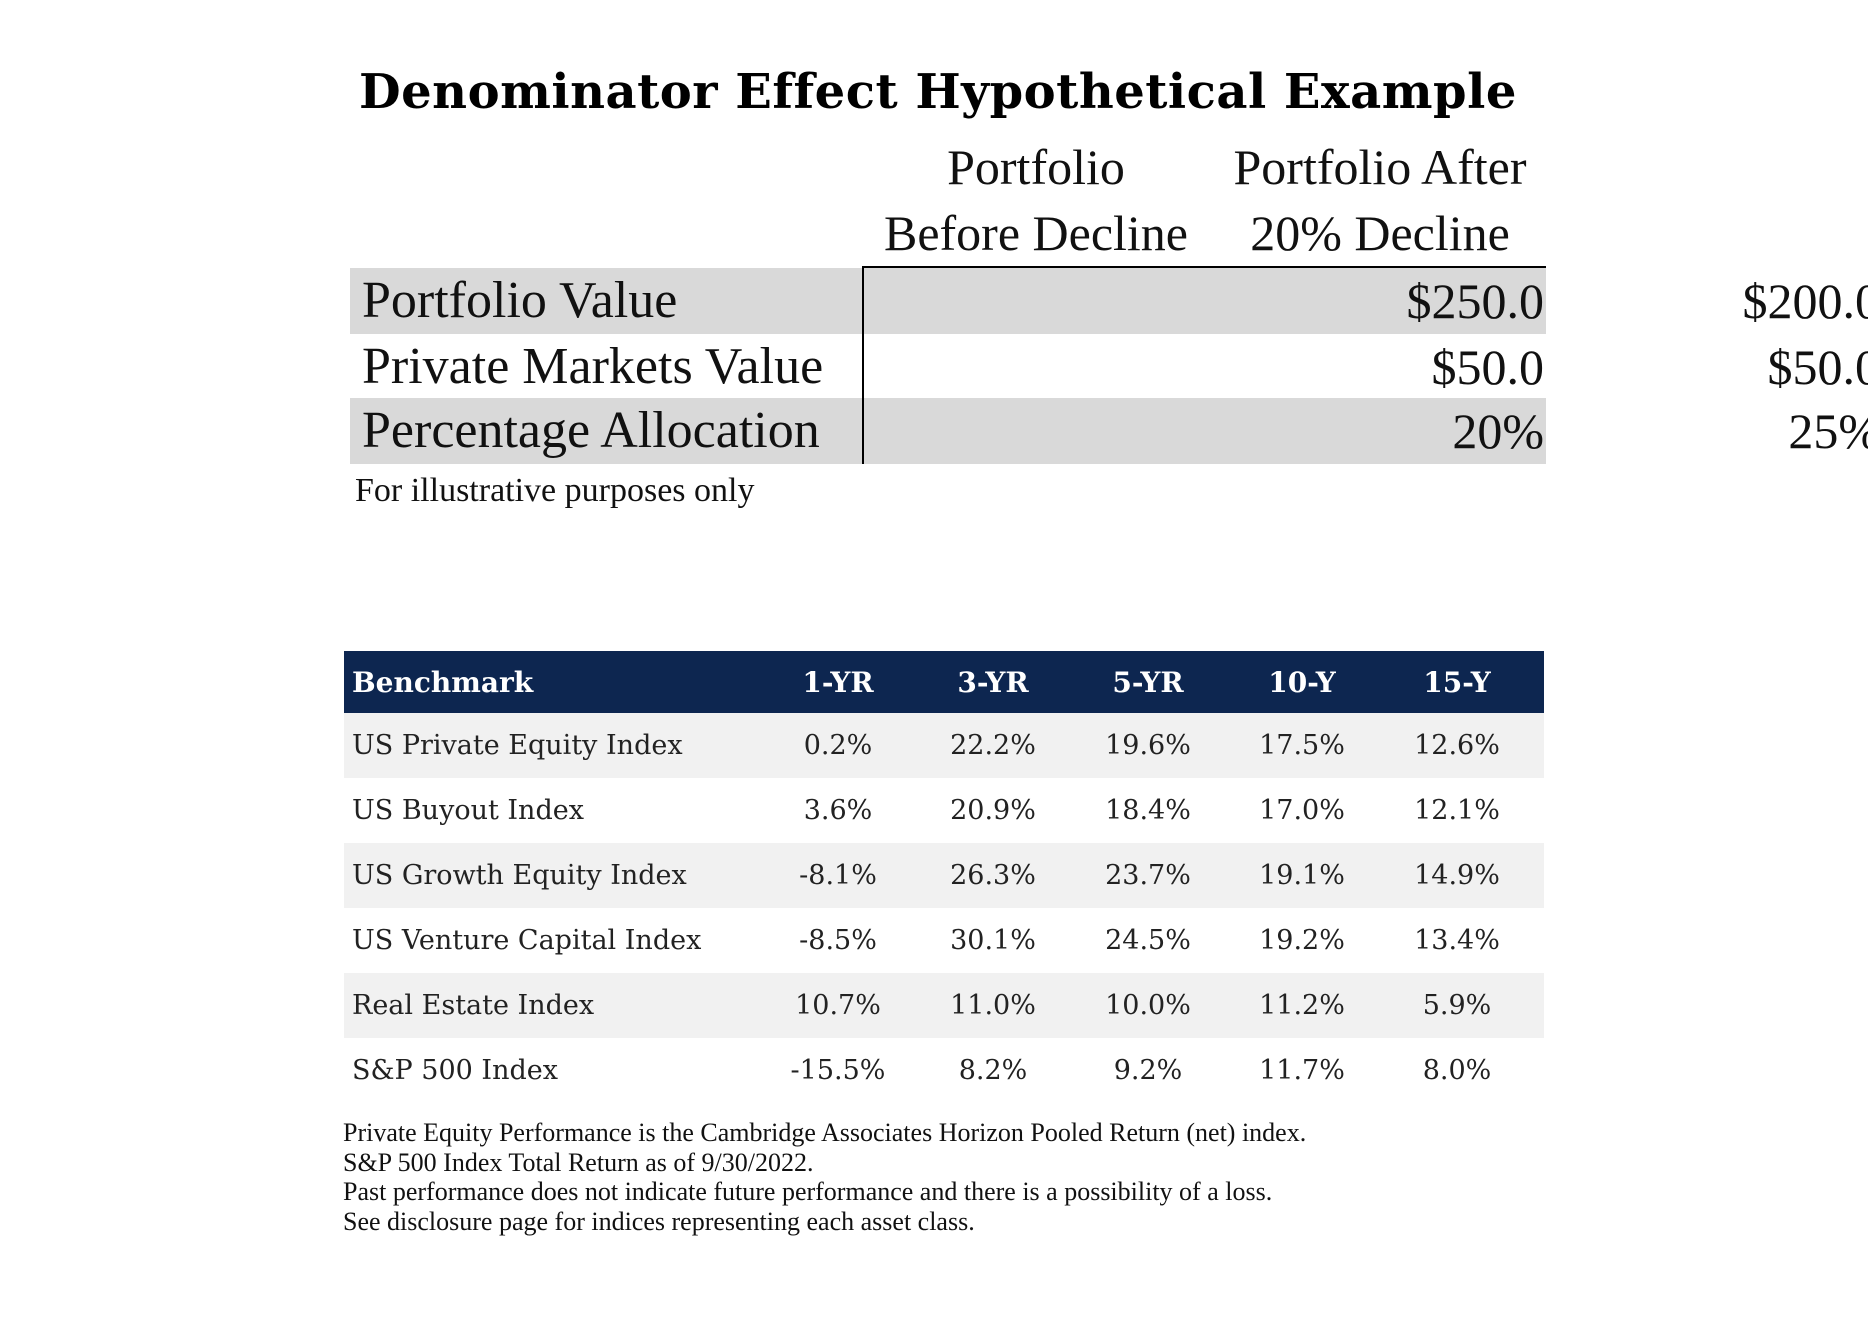 This screenshot has height=1334, width=1868. Describe the element at coordinates (1457, 940) in the screenshot. I see `return-y15: 13.4%` at that location.